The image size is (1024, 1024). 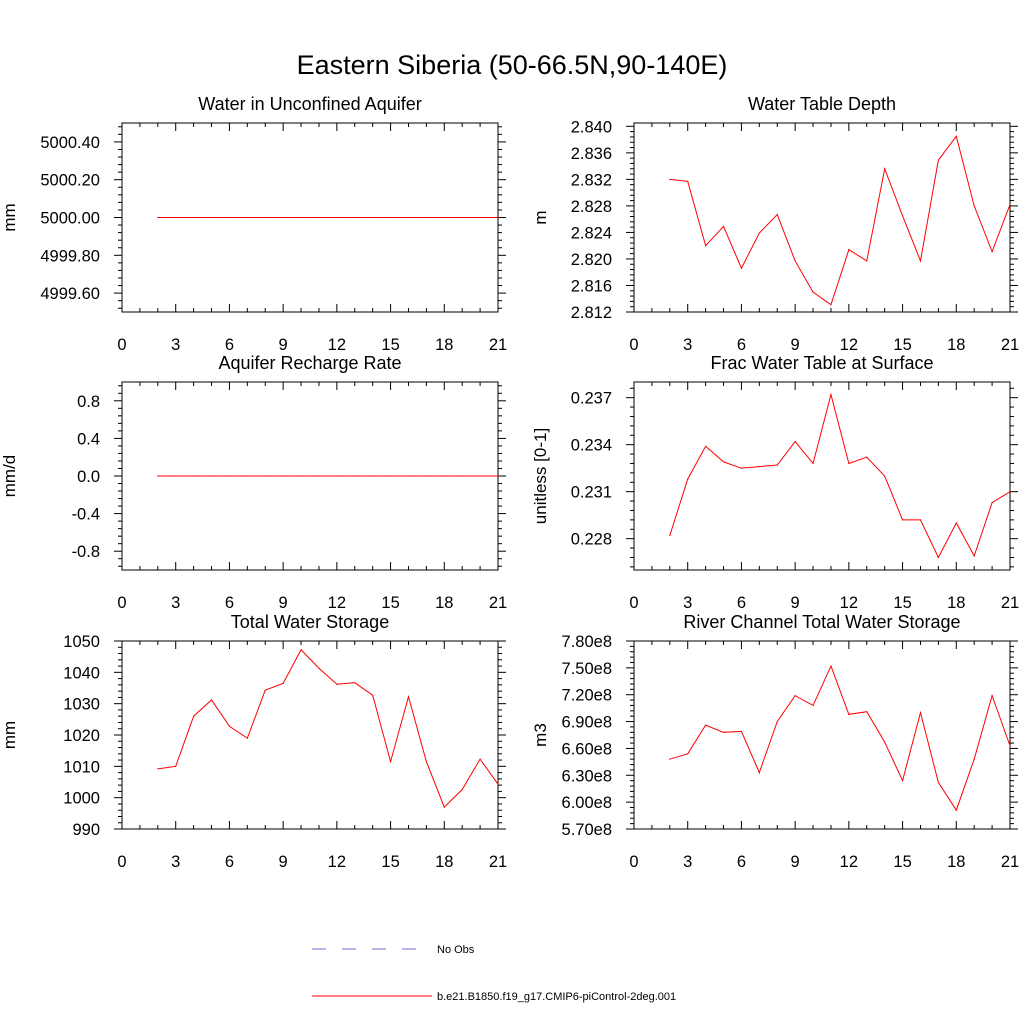 I want to click on y-tick-label: 1030, so click(x=81, y=705).